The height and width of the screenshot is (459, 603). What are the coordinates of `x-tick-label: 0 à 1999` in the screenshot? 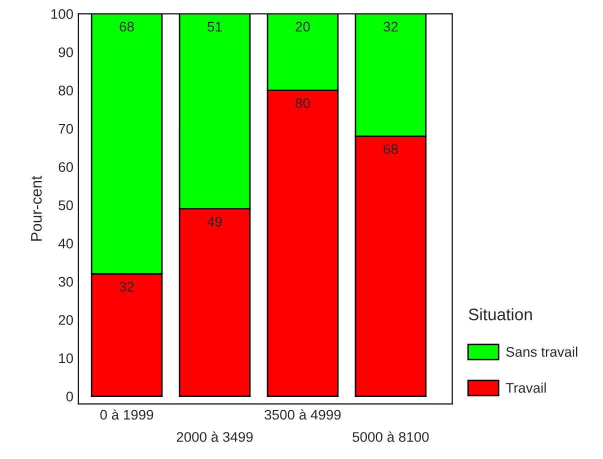 It's located at (127, 414).